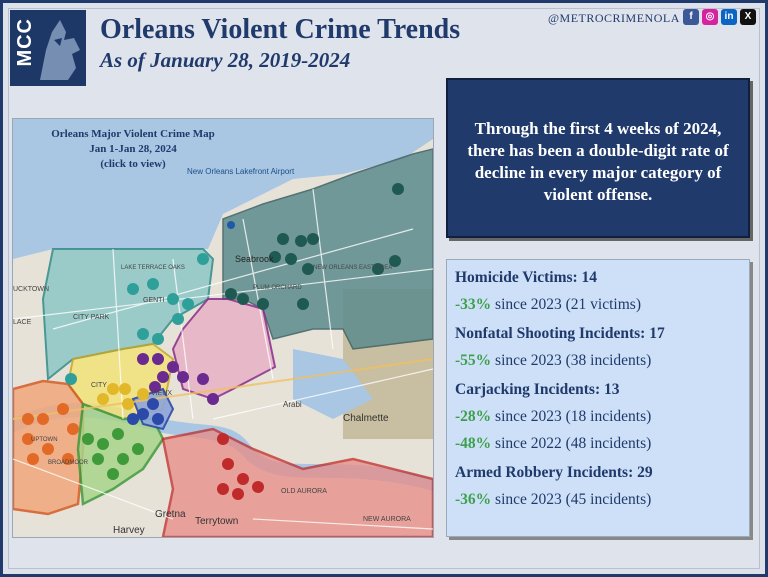  Describe the element at coordinates (99, 385) in the screenshot. I see `mid-city-label: CITY` at that location.